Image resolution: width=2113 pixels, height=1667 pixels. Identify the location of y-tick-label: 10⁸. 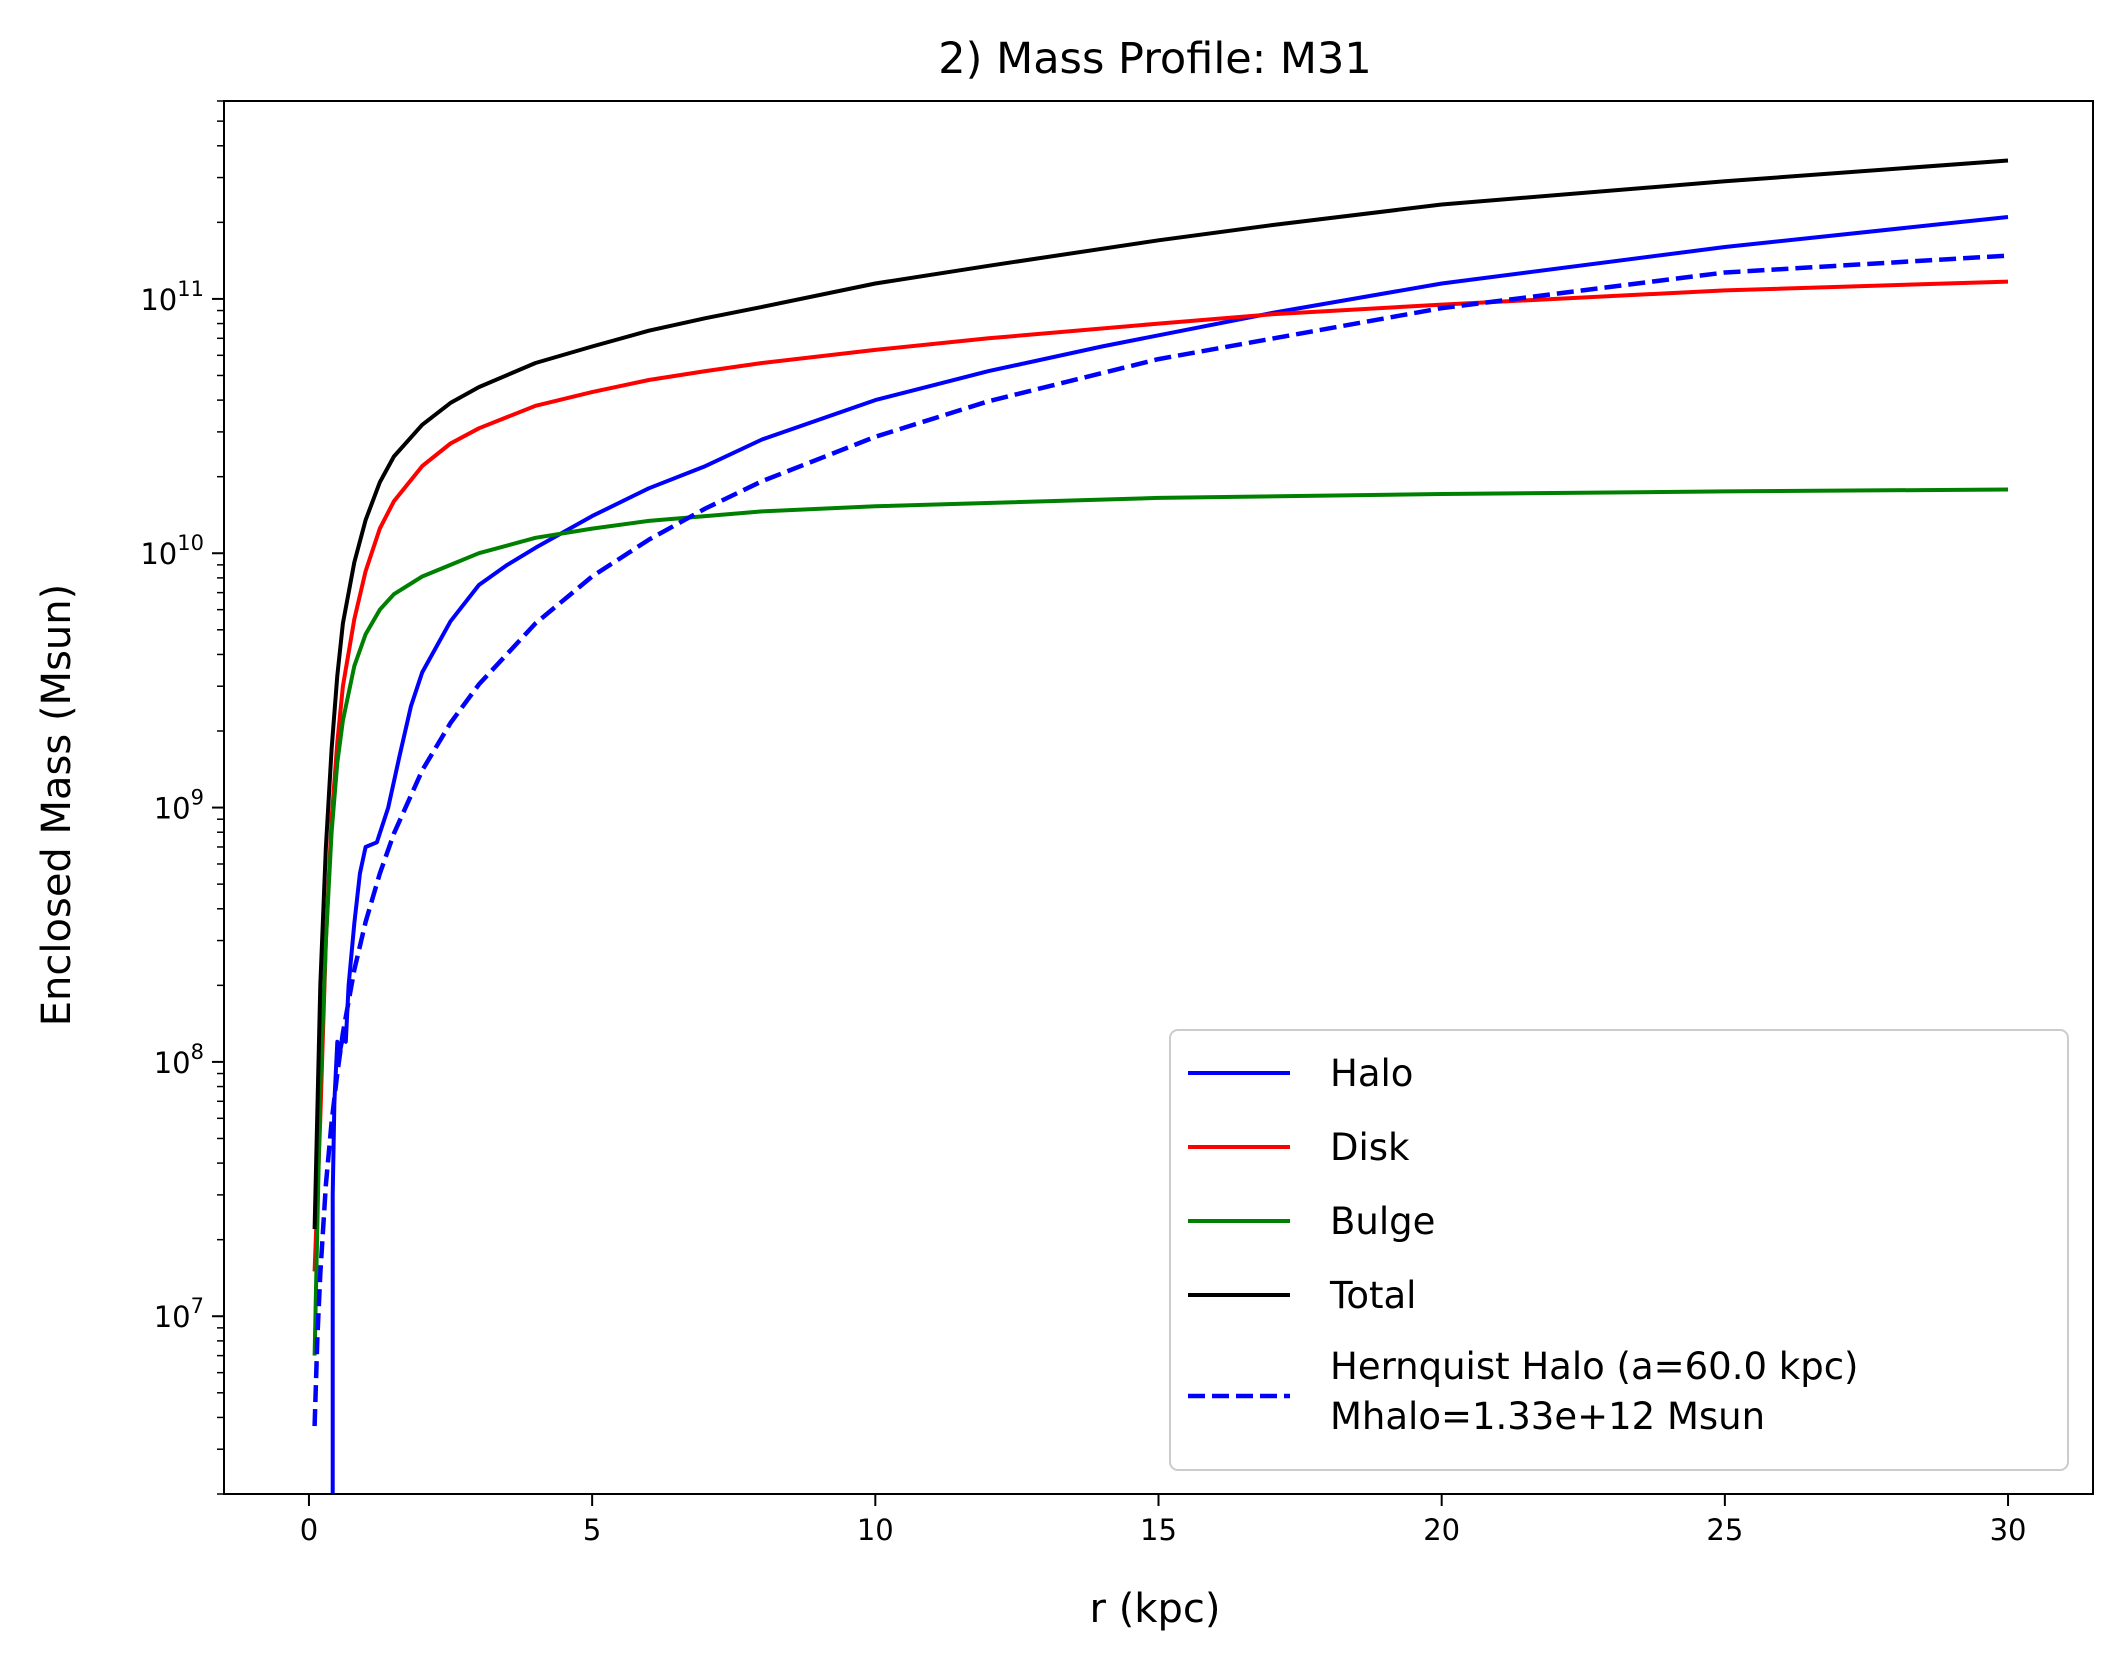
(179, 1060).